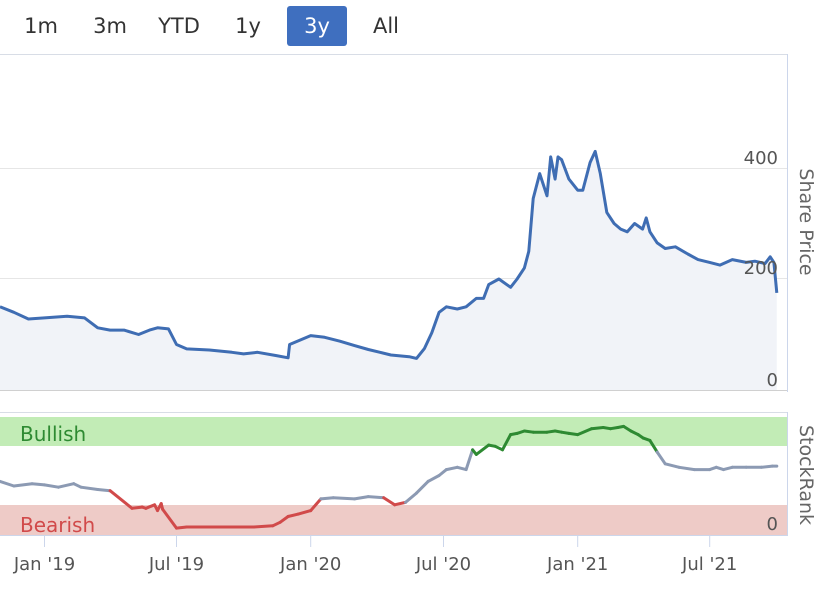 The width and height of the screenshot is (836, 591). Describe the element at coordinates (393, 431) in the screenshot. I see `bullish-zone` at that location.